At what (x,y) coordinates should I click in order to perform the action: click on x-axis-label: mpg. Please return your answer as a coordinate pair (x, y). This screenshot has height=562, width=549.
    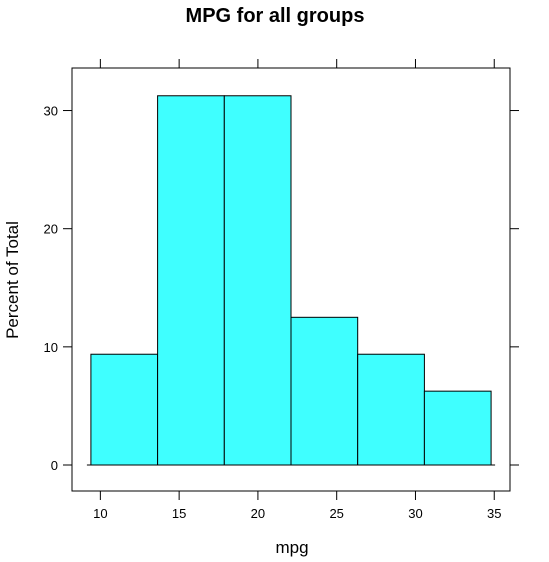
    Looking at the image, I should click on (291, 547).